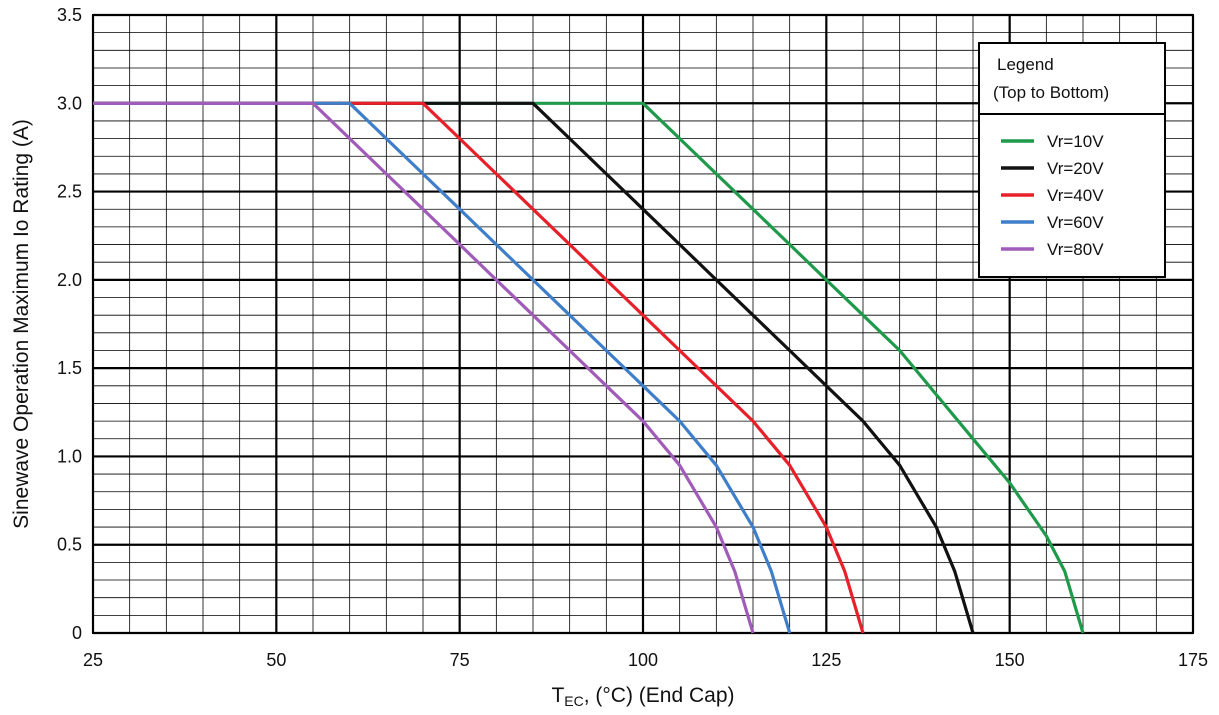 The height and width of the screenshot is (715, 1219). I want to click on legend-label: Vr=40V, so click(1075, 195).